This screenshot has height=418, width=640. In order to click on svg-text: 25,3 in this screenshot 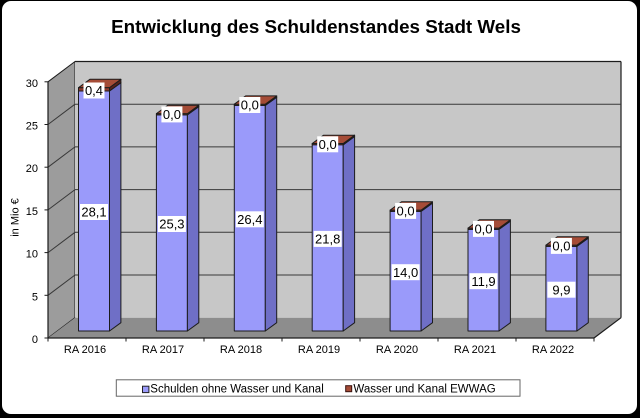, I will do `click(171, 224)`.